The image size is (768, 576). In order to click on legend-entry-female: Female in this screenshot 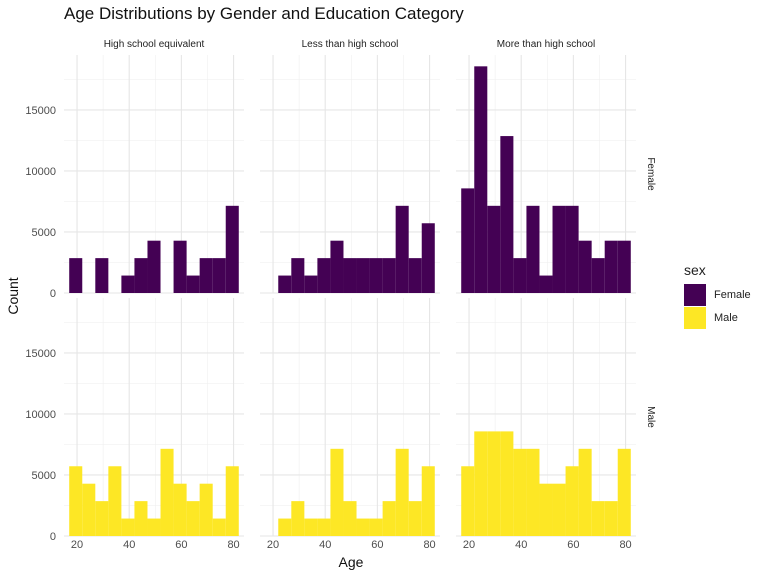, I will do `click(717, 295)`.